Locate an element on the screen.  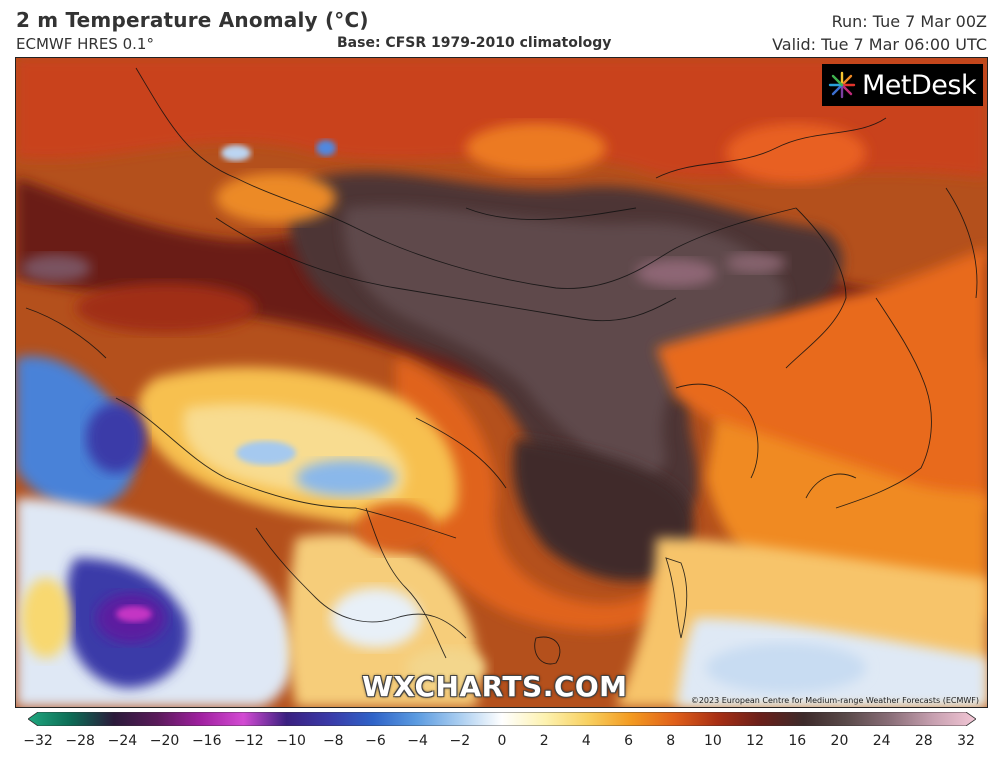
colorbar-tick-label: −28 is located at coordinates (80, 741).